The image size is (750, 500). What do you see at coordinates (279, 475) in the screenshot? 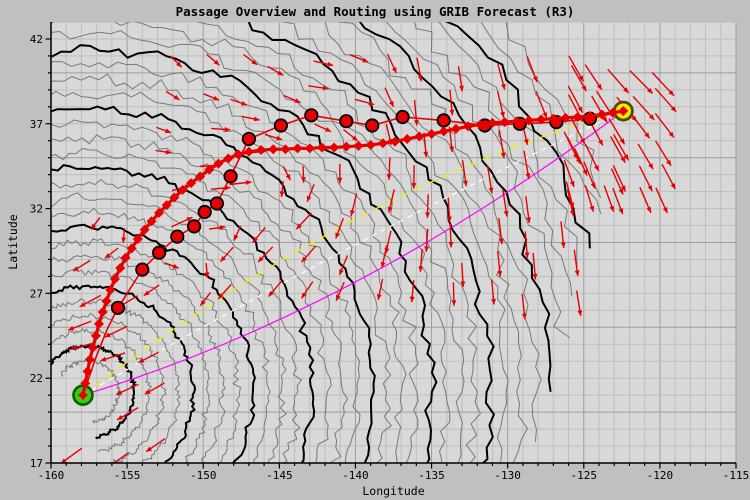
I see `x-tick-label: -145` at bounding box center [279, 475].